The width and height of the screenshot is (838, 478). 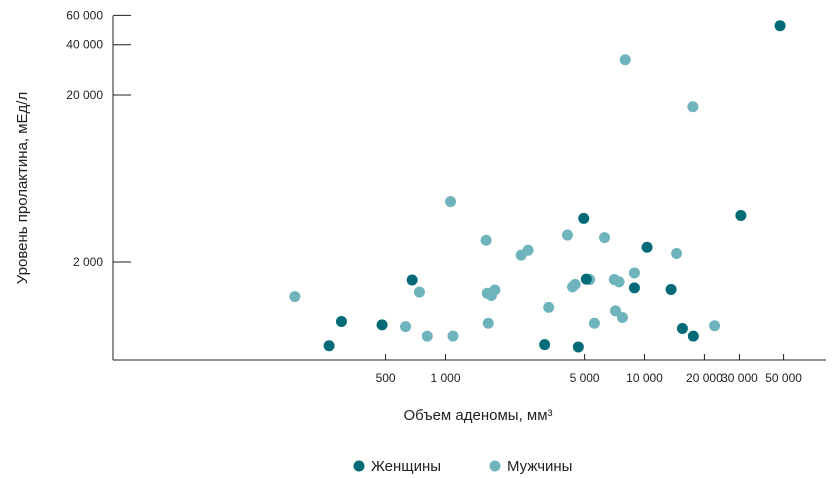 I want to click on y-tick-label: 20 000, so click(x=84, y=95).